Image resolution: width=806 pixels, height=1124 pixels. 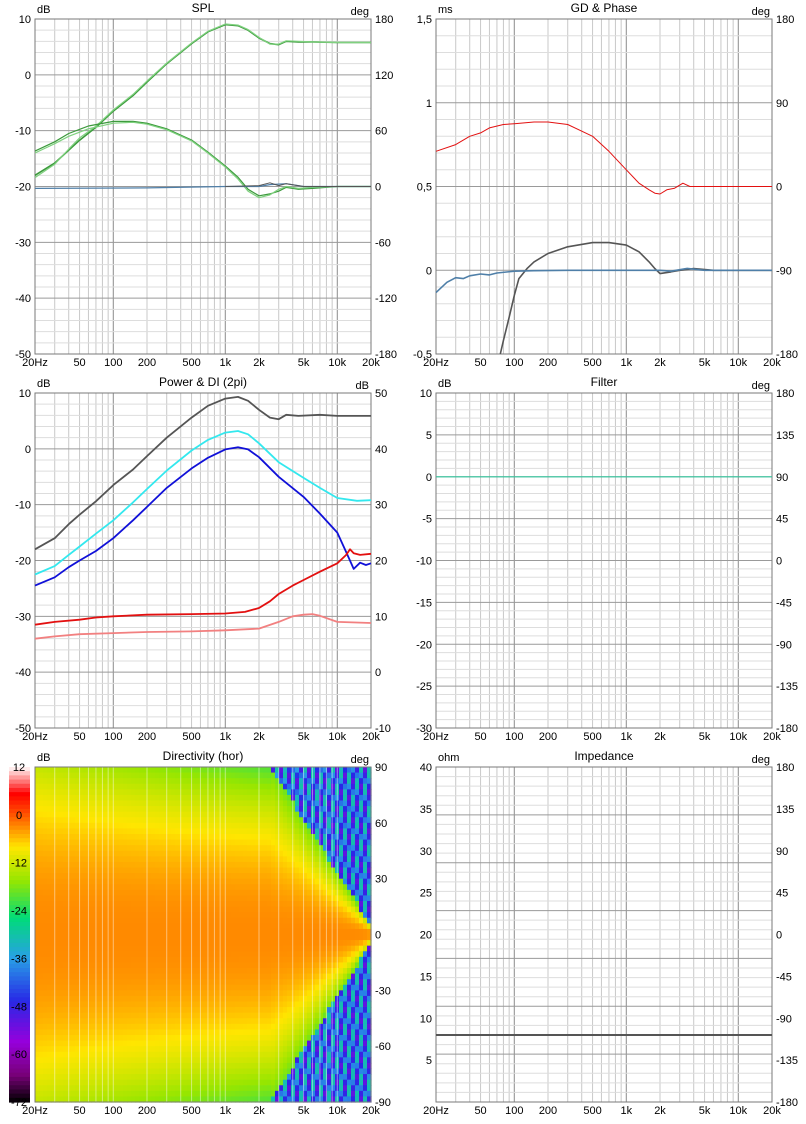 What do you see at coordinates (381, 394) in the screenshot?
I see `y-tick-right: 50` at bounding box center [381, 394].